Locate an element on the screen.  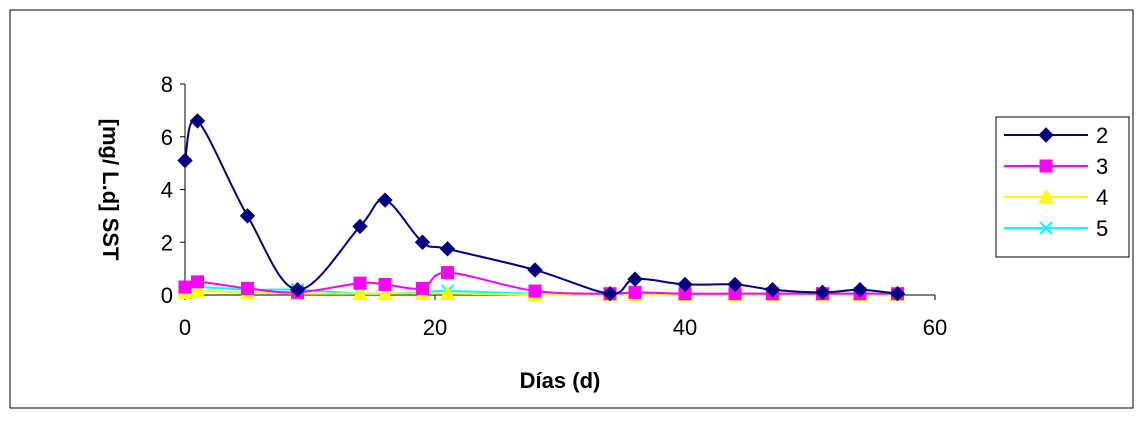
legend-item-2: 2 is located at coordinates (1056, 135).